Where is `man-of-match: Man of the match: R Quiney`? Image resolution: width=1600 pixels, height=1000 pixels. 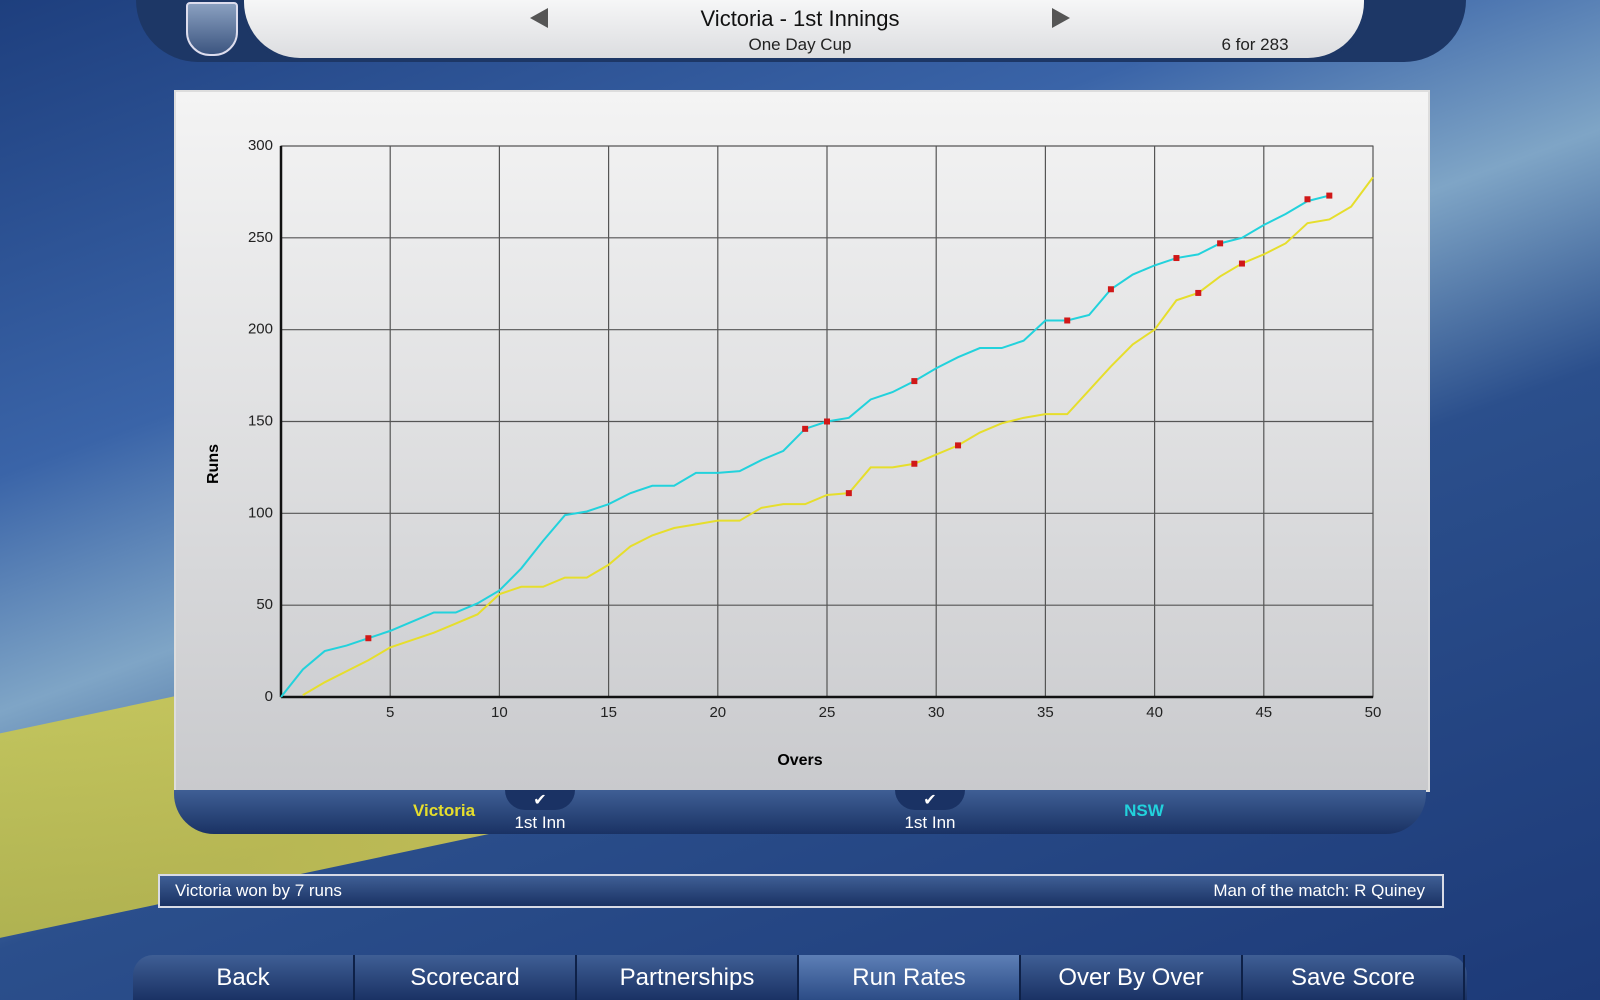 man-of-match: Man of the match: R Quiney is located at coordinates (1319, 890).